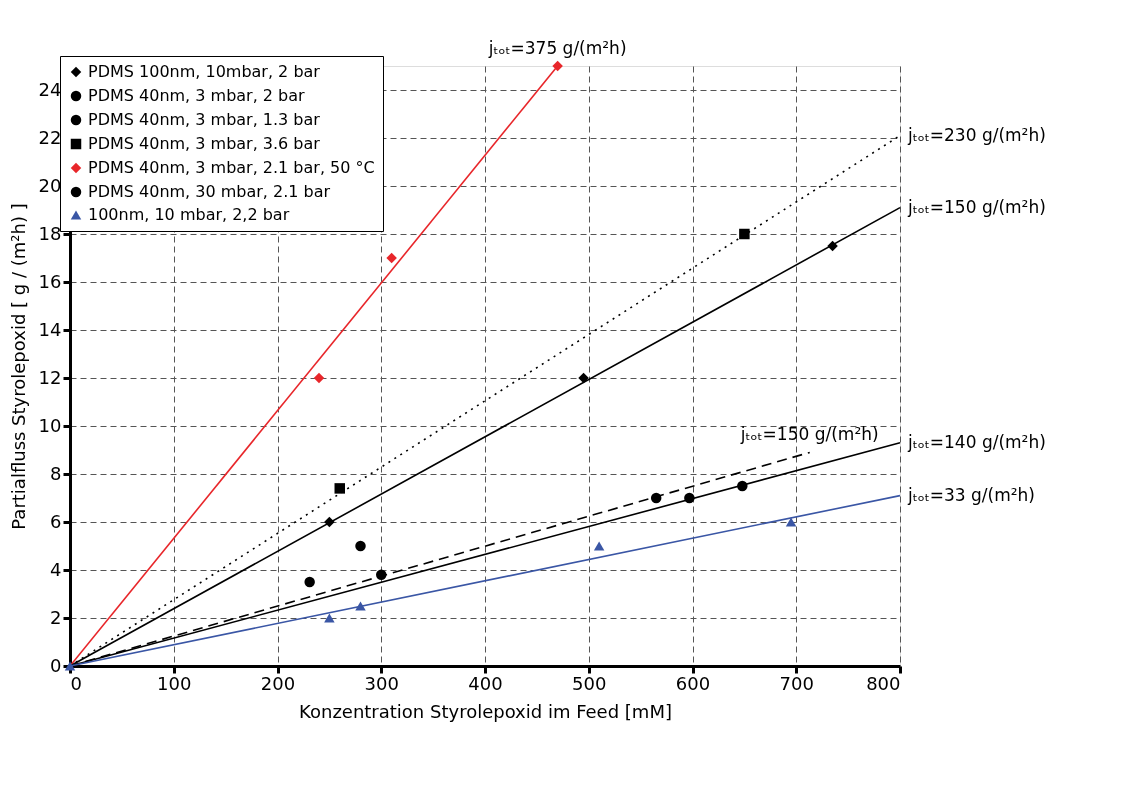 Image resolution: width=1143 pixels, height=795 pixels. Describe the element at coordinates (209, 191) in the screenshot. I see `legend-label: PDMS 40nm, 30 mbar, 2.1 bar` at that location.